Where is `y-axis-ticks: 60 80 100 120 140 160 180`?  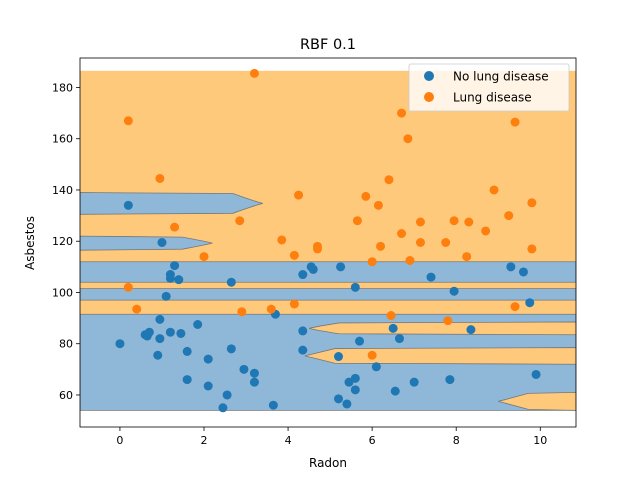
y-axis-ticks: 60 80 100 120 140 160 180 is located at coordinates (66, 241).